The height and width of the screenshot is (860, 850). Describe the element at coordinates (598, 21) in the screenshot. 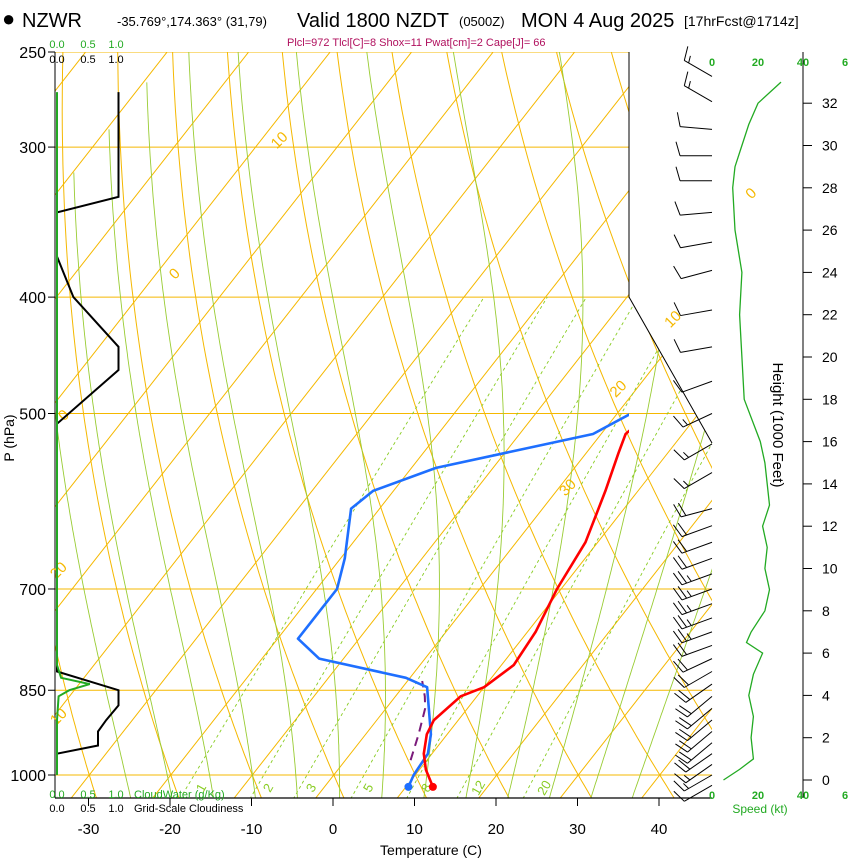

I see `valid-date: MON 4 Aug 2025` at that location.